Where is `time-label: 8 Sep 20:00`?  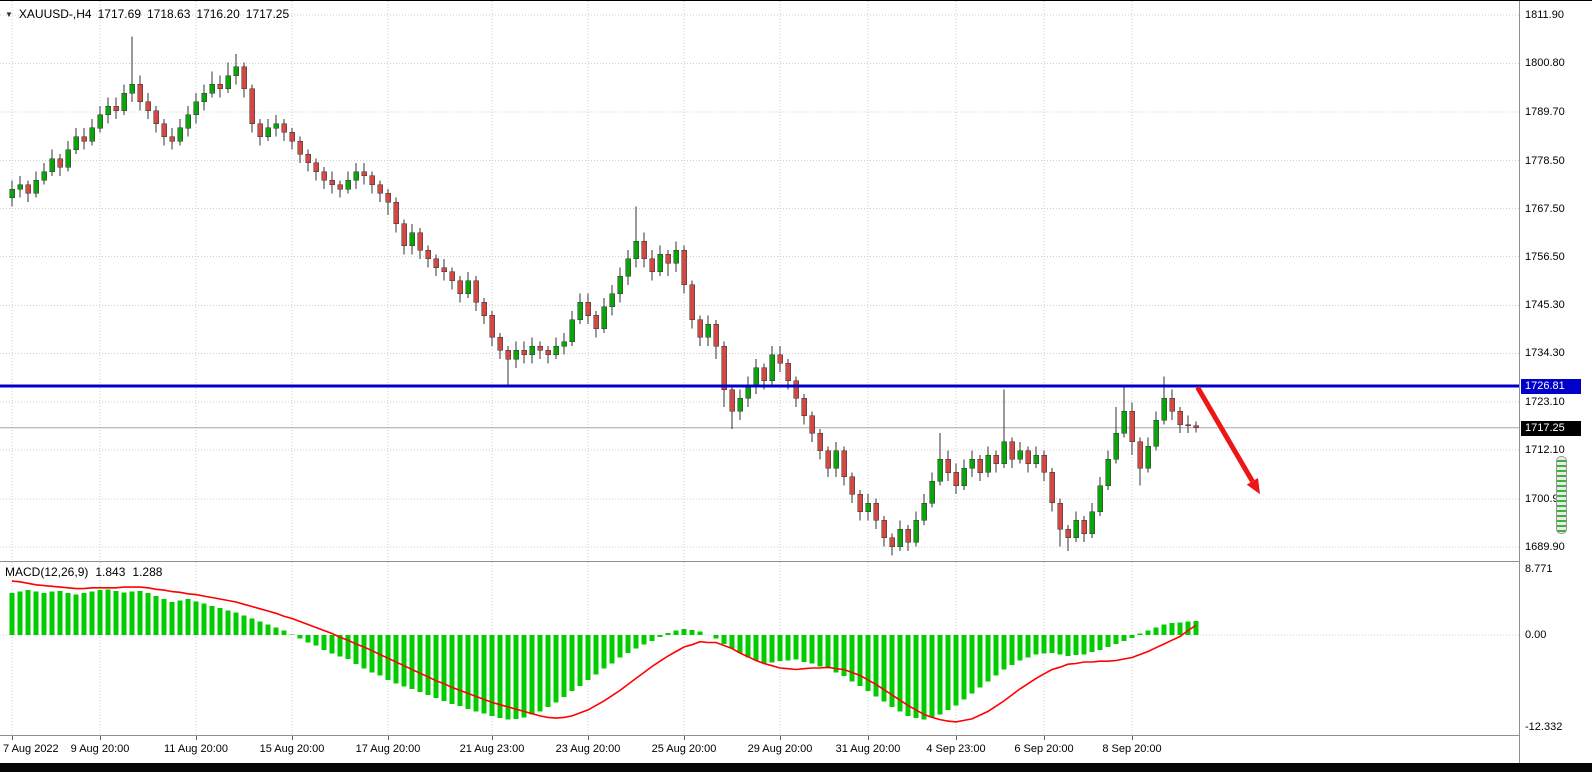 time-label: 8 Sep 20:00 is located at coordinates (1132, 749).